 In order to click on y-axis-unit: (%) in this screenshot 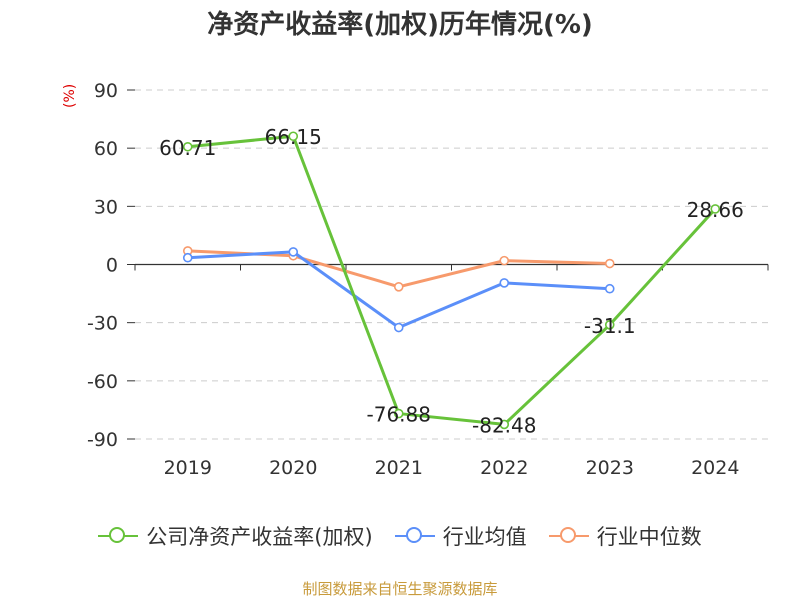, I will do `click(70, 95)`.